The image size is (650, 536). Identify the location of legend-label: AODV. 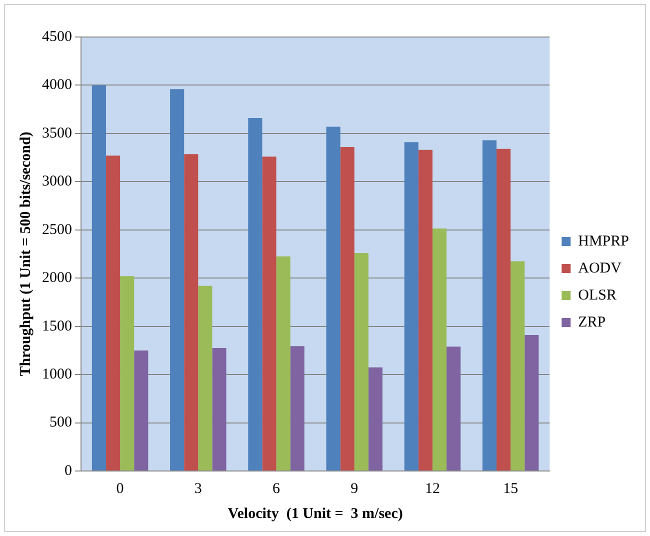
(600, 268).